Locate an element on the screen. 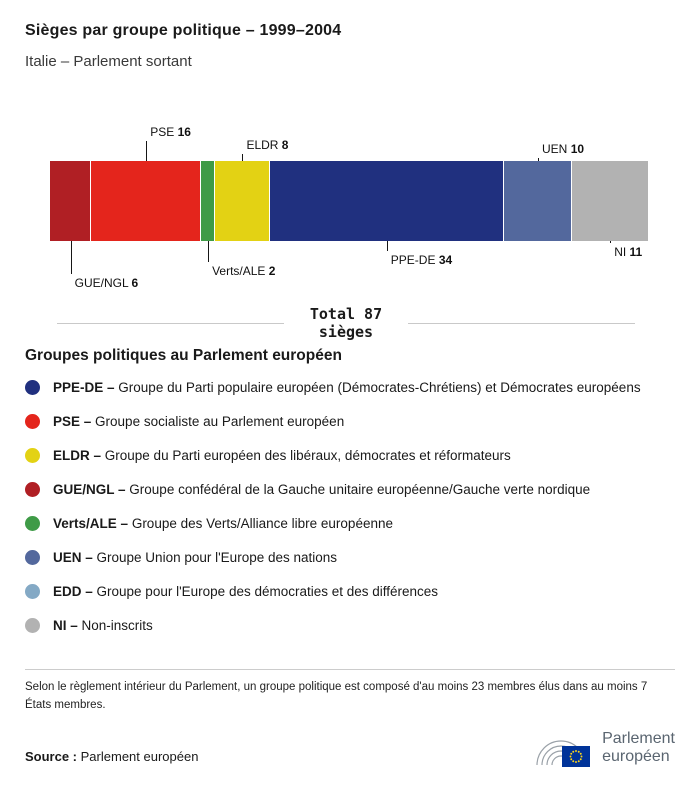  callout-line-pse is located at coordinates (147, 151).